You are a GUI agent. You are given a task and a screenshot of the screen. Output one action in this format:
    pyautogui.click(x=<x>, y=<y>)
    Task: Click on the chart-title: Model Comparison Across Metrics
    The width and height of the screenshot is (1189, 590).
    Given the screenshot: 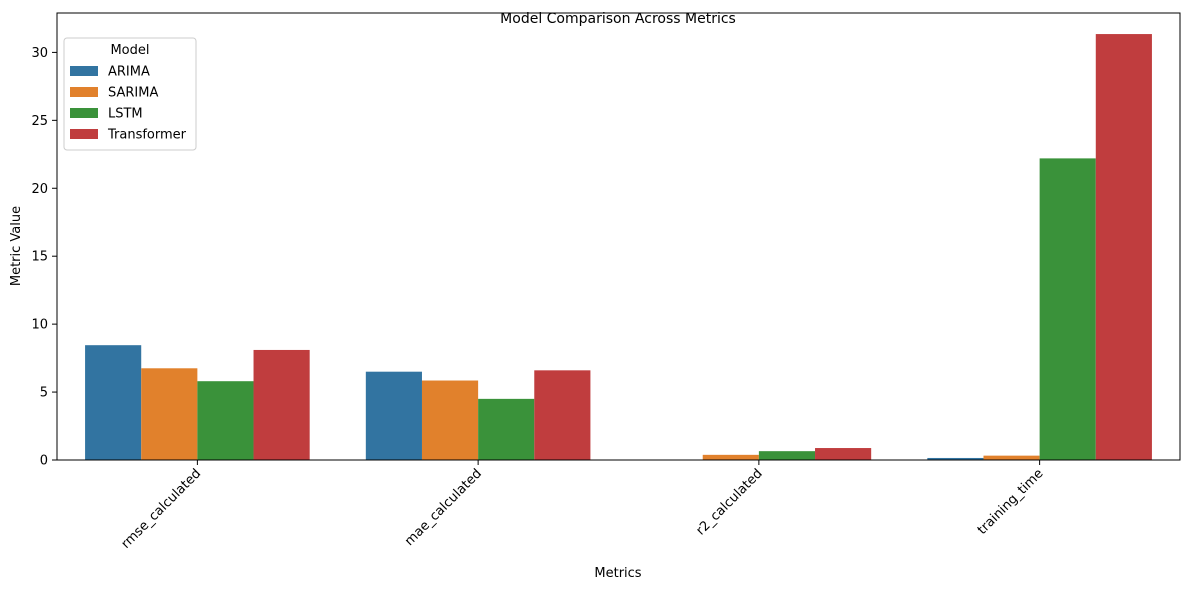 What is the action you would take?
    pyautogui.click(x=618, y=19)
    